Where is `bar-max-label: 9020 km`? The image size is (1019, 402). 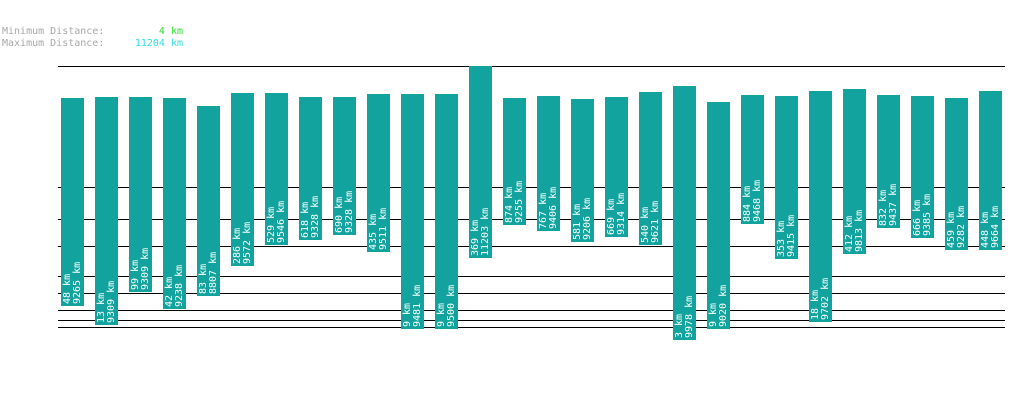
bar-max-label: 9020 km is located at coordinates (723, 306).